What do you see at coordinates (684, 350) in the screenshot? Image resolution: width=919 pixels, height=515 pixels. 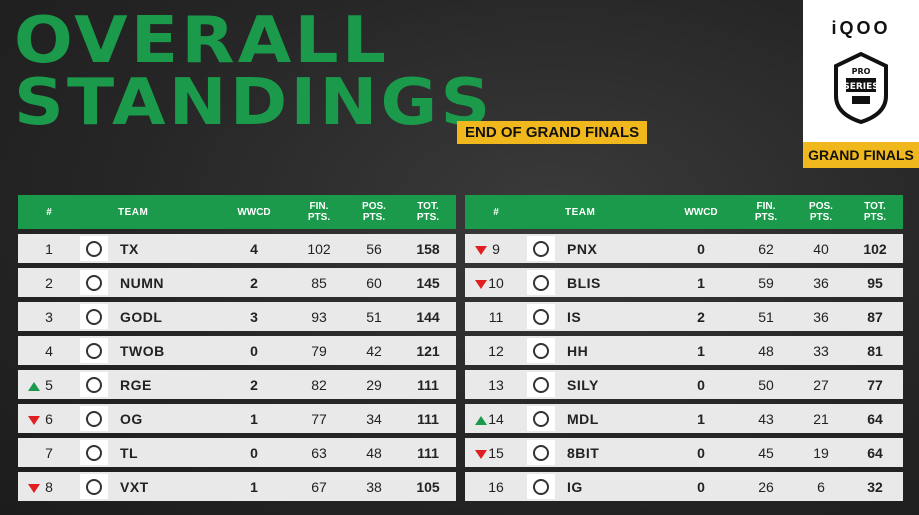 I see `table-row: 12 HH 1 48 33 81` at bounding box center [684, 350].